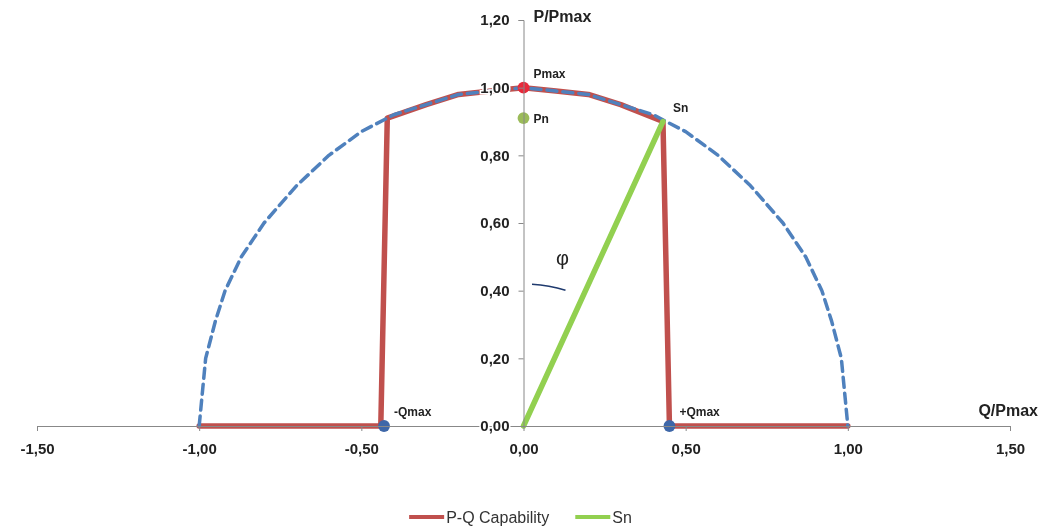  I want to click on y-tick-label: 0,80, so click(495, 155).